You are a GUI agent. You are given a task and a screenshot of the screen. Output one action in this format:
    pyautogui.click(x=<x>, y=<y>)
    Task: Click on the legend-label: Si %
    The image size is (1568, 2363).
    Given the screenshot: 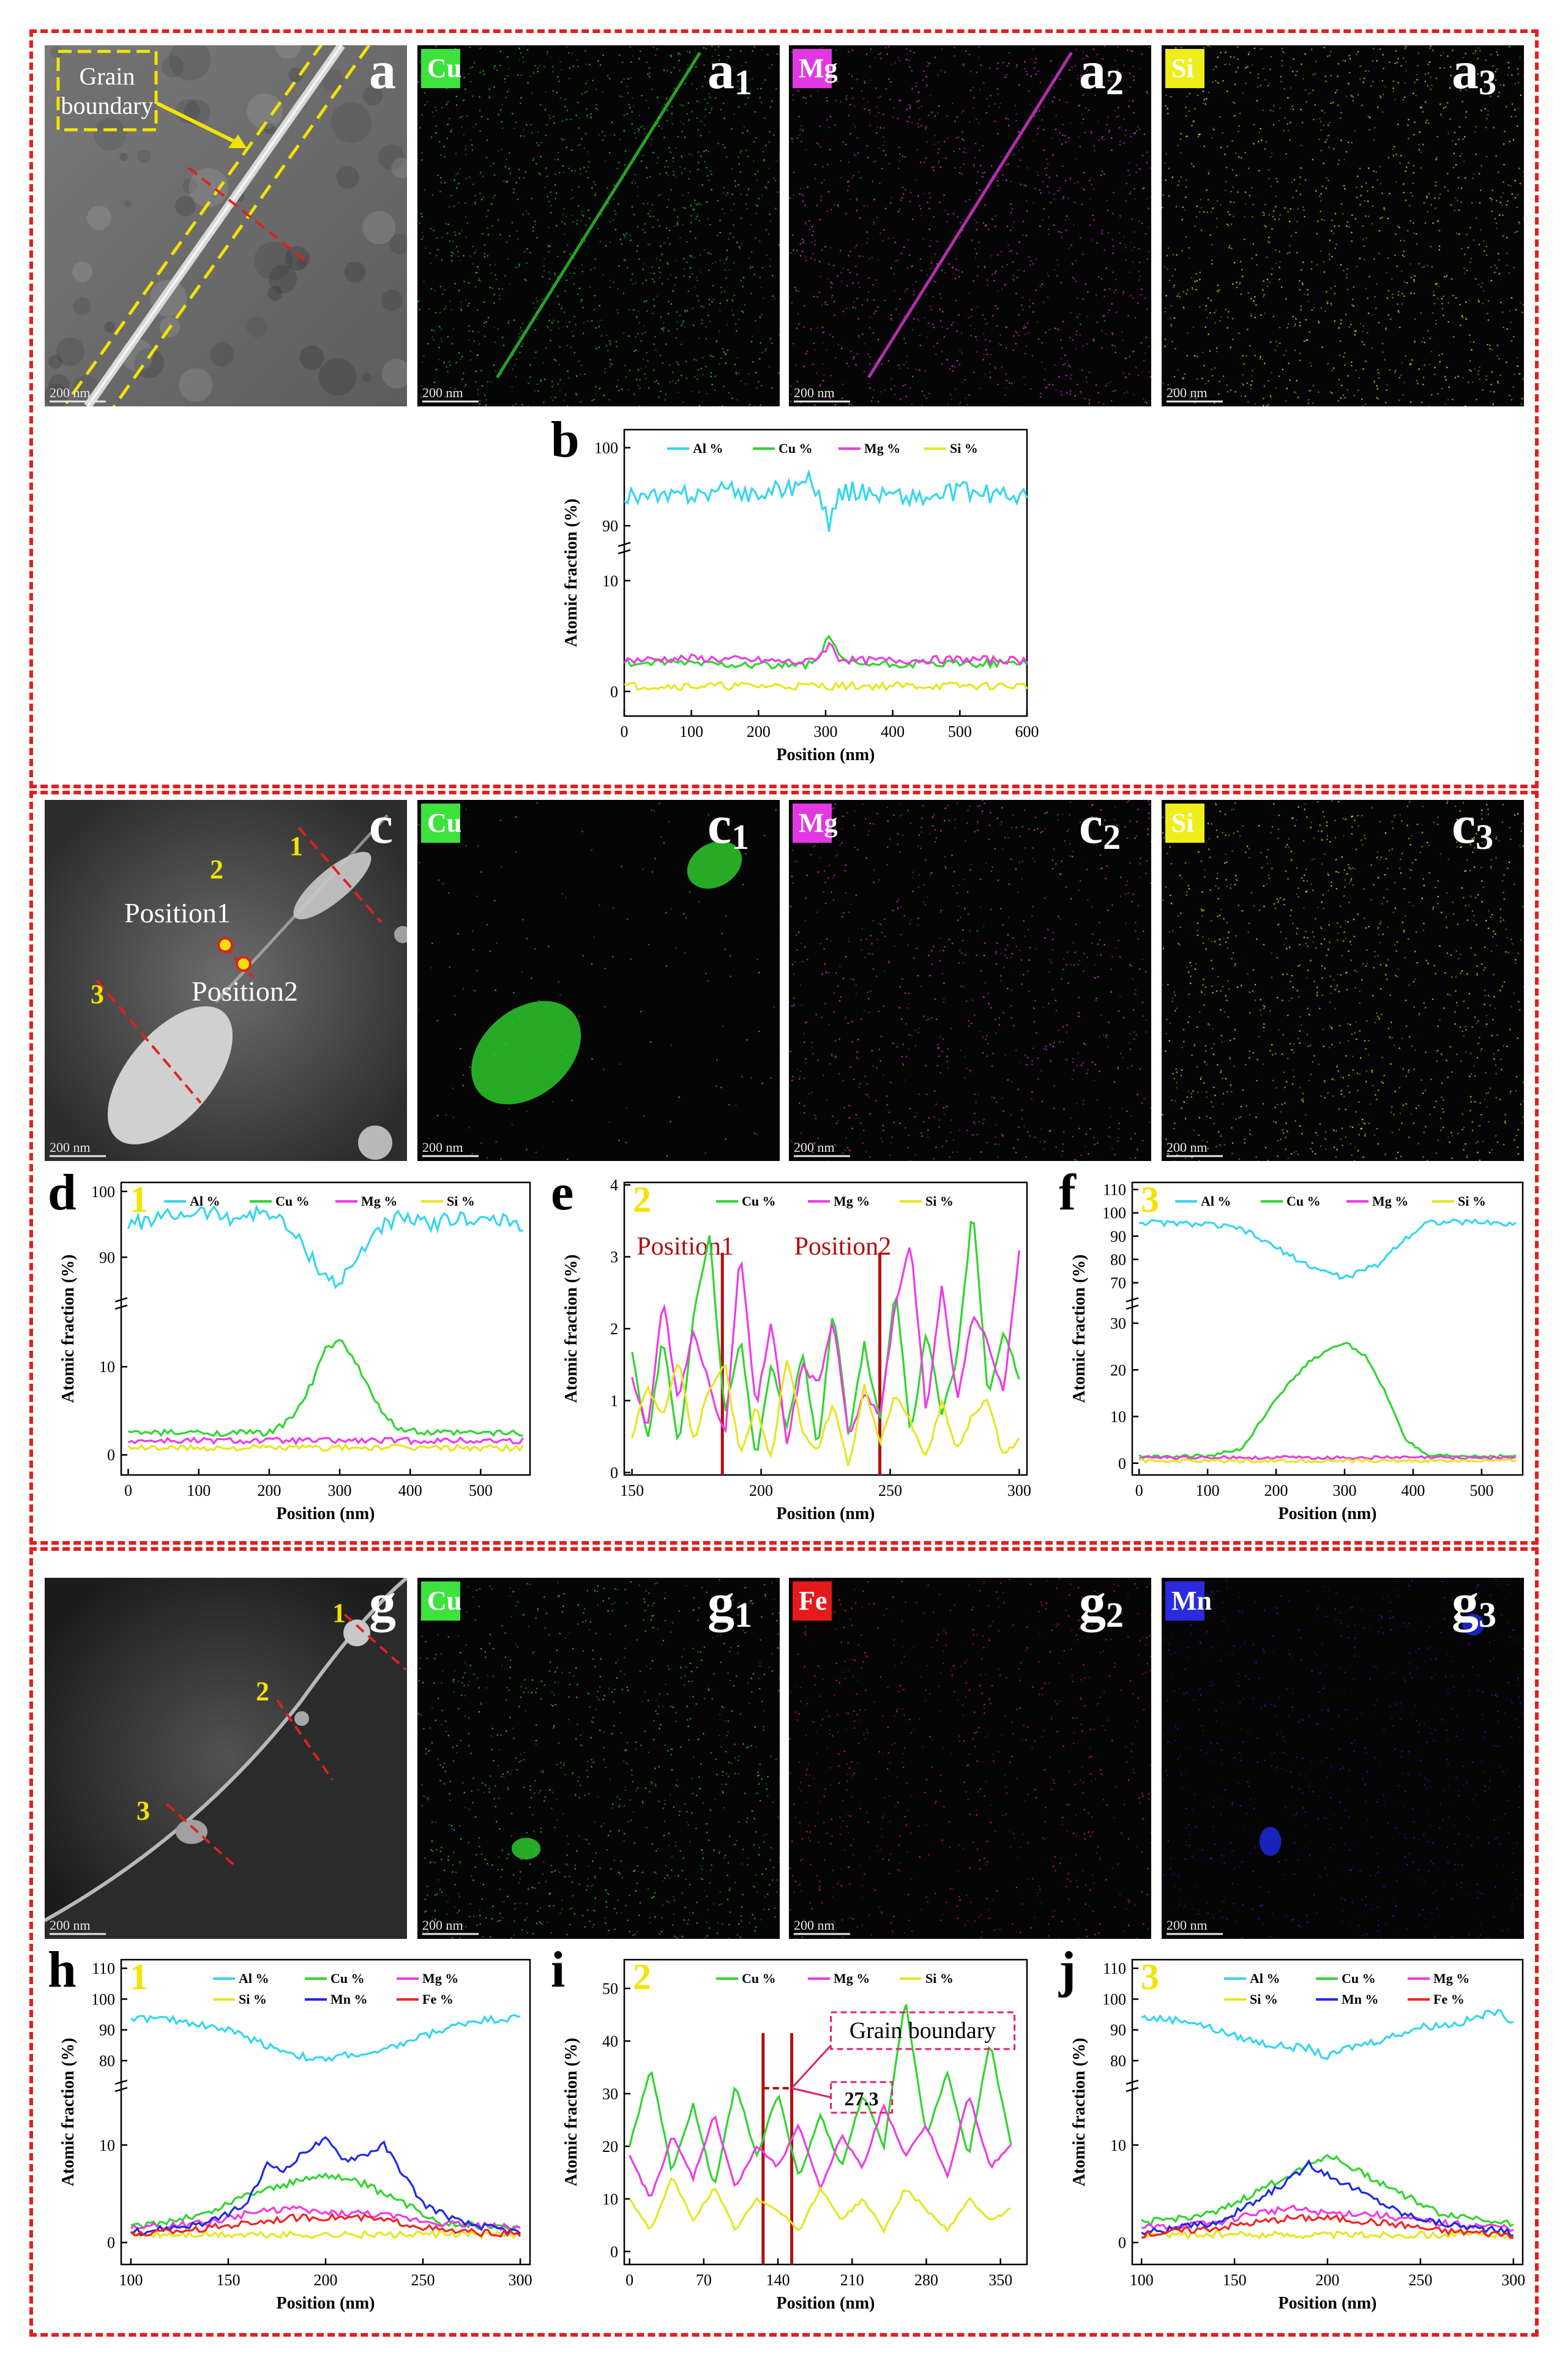 What is the action you would take?
    pyautogui.click(x=253, y=1999)
    